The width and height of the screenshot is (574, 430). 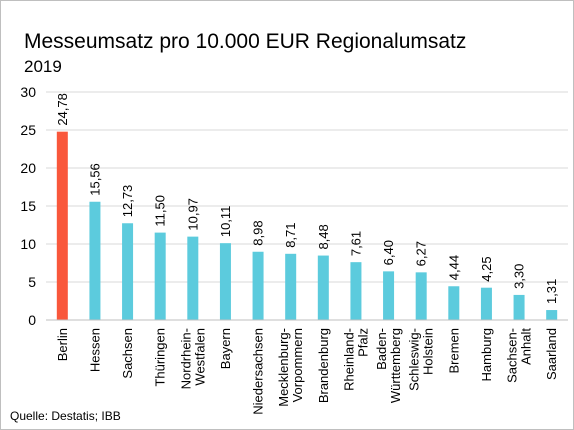 I want to click on value-label: 7,61, so click(x=355, y=243).